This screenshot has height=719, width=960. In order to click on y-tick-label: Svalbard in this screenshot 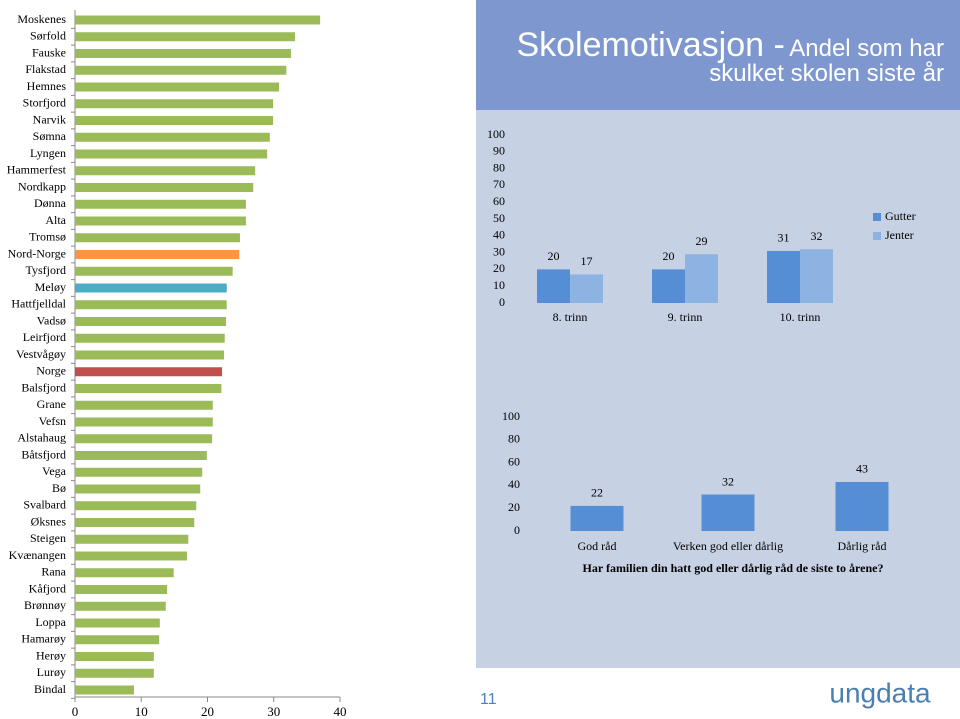, I will do `click(44, 505)`.